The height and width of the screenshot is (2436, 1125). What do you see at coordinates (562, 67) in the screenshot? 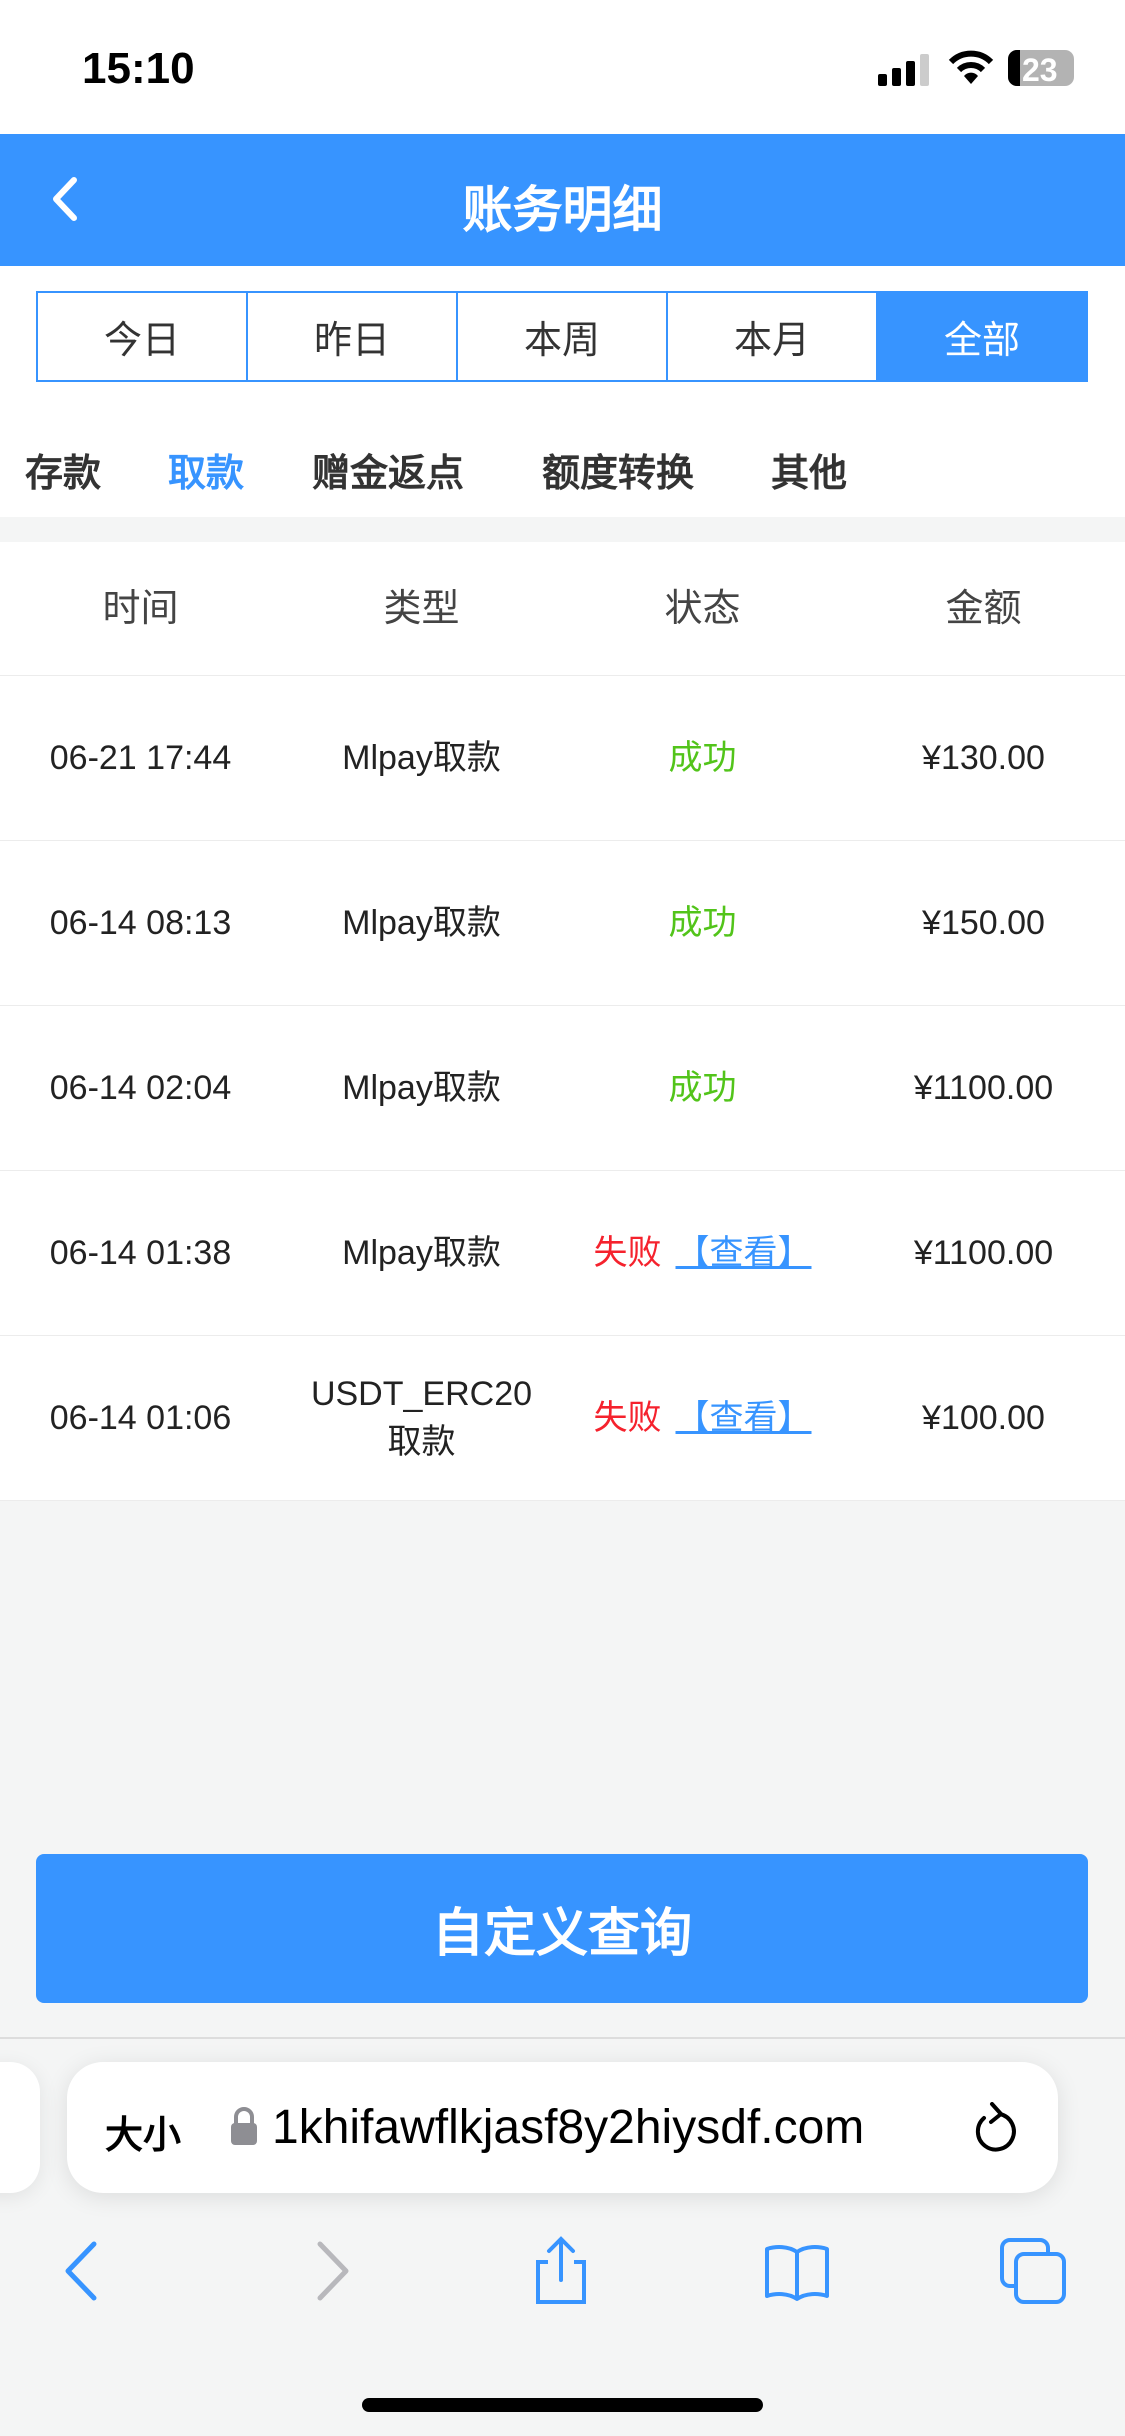
I see `status-bar: 15:10 23` at bounding box center [562, 67].